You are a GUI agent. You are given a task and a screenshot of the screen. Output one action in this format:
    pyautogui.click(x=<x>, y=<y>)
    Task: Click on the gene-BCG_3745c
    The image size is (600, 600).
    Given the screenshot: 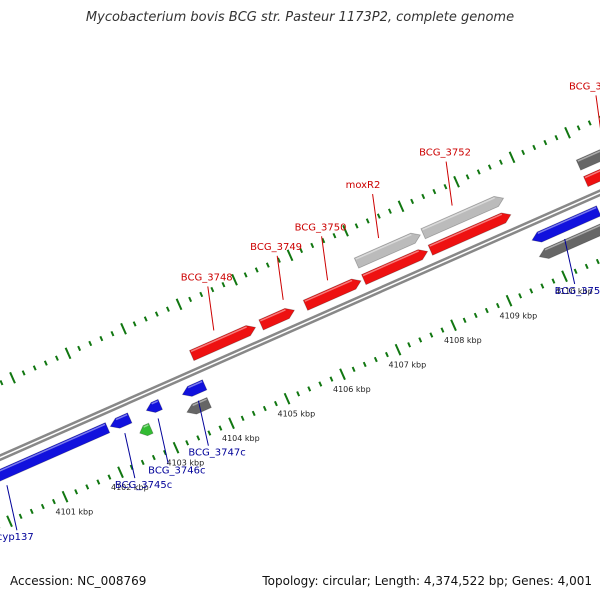 What is the action you would take?
    pyautogui.click(x=121, y=420)
    